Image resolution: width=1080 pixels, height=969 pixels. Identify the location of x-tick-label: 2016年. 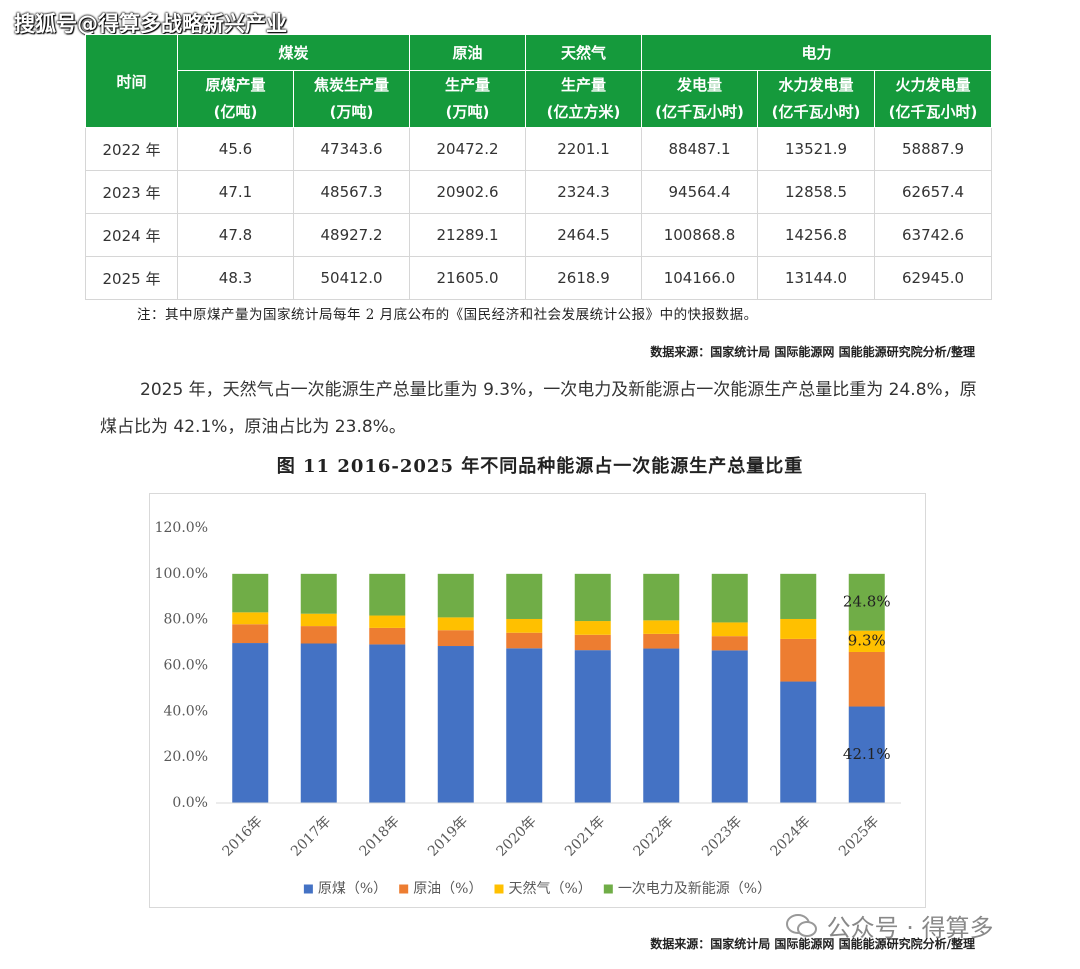
(242, 836).